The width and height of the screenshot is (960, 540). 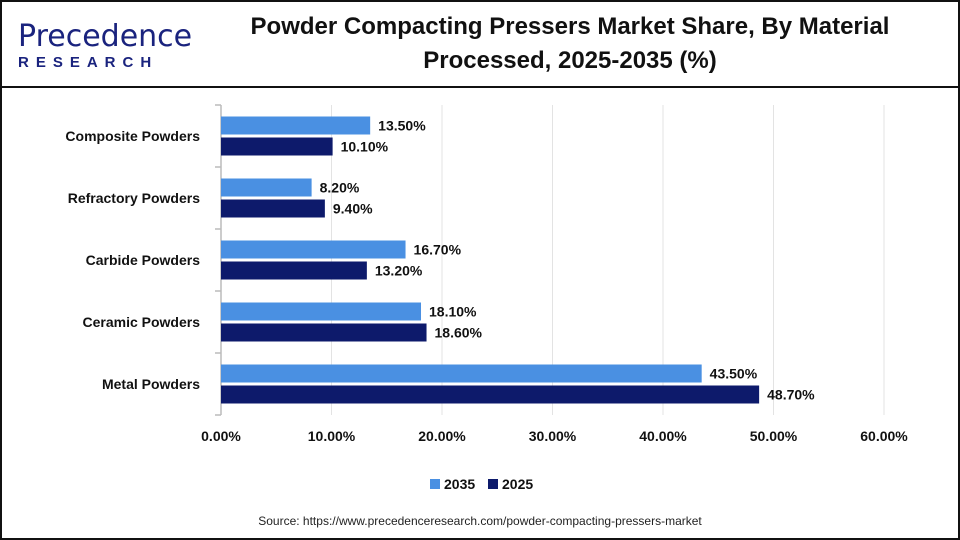 What do you see at coordinates (88, 62) in the screenshot?
I see `brand-subname: RESEARCH` at bounding box center [88, 62].